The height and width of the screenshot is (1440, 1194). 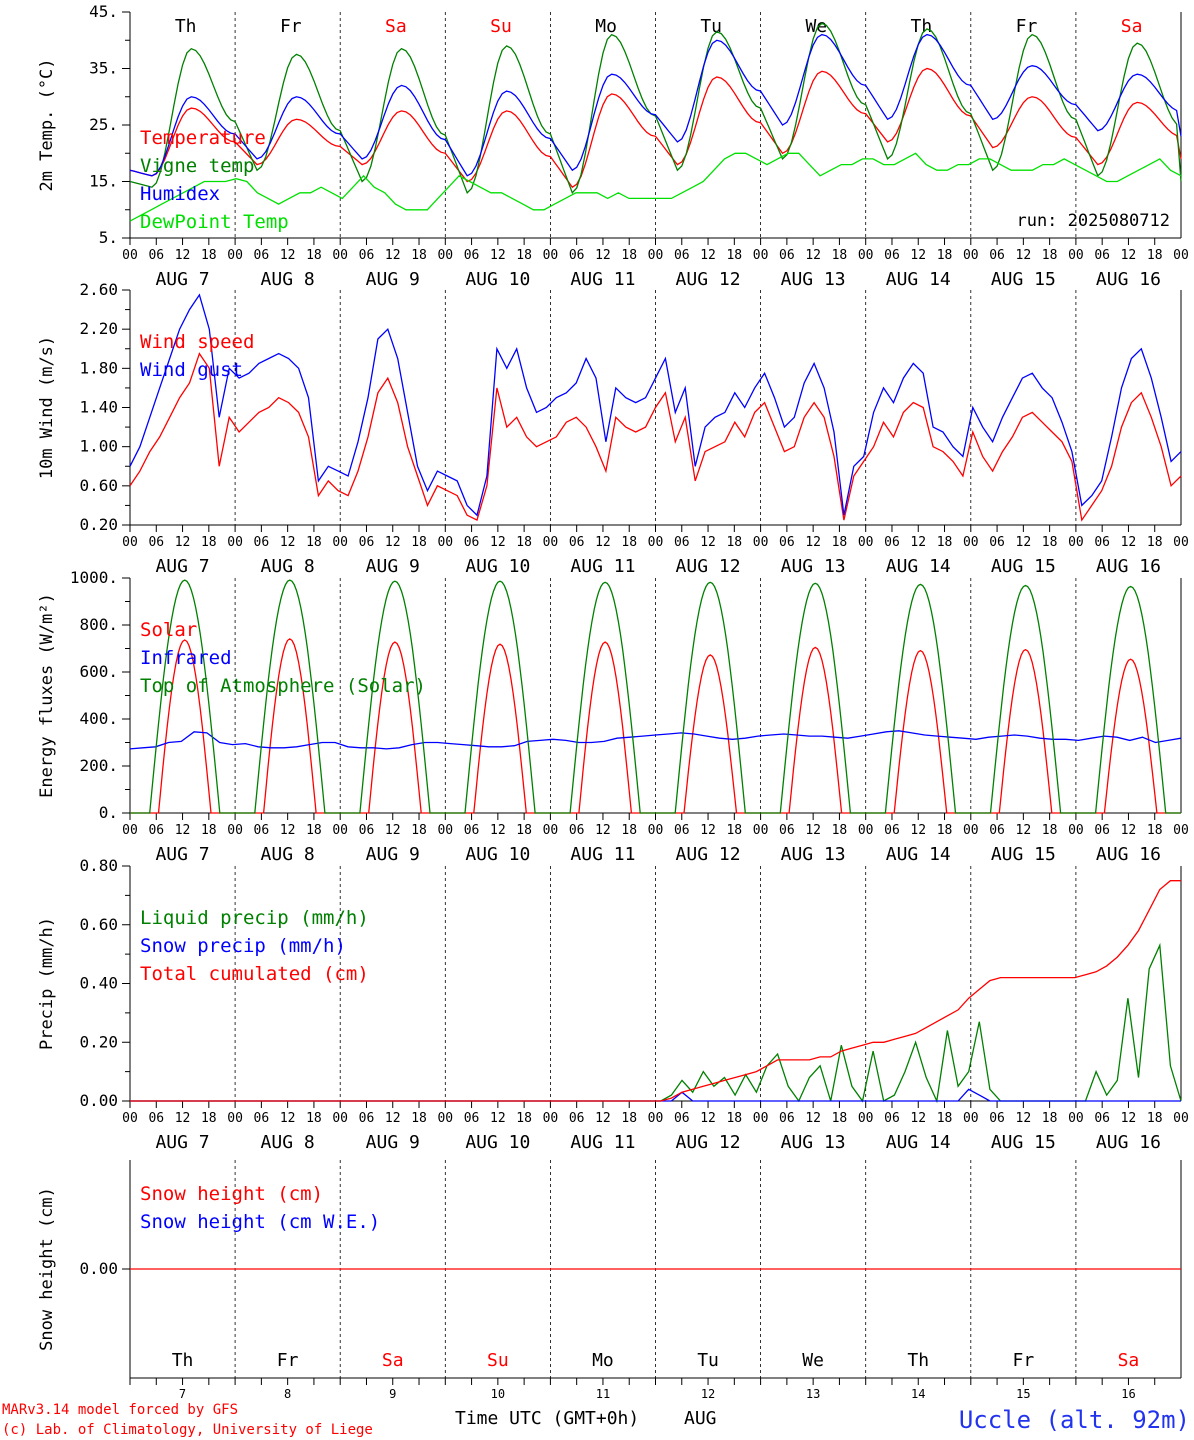 What do you see at coordinates (606, 26) in the screenshot?
I see `day-name: Mo` at bounding box center [606, 26].